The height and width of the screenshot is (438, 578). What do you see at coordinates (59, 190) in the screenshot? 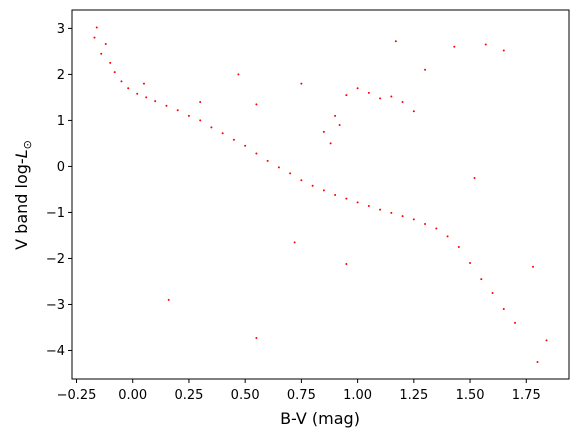
I see `y-axis: 3 2 1 0 −1 −2 −3 −4` at bounding box center [59, 190].